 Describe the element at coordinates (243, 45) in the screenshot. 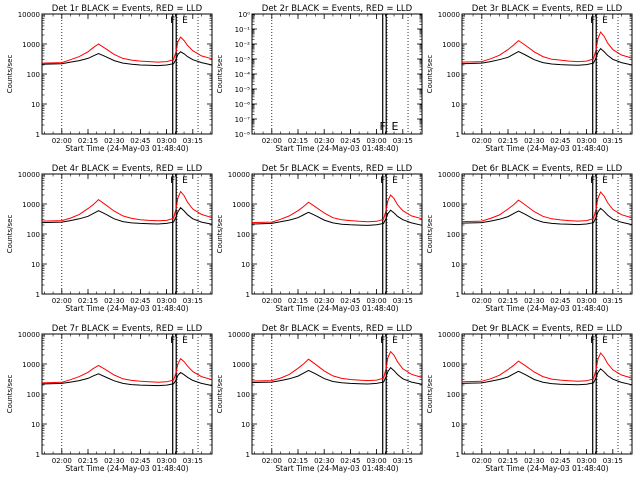

I see `y-tick-label: 10⁻²` at that location.